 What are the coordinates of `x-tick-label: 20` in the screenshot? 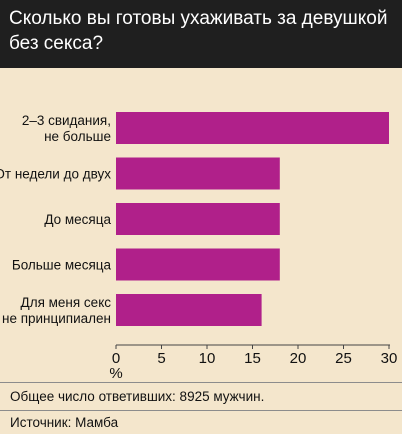 It's located at (298, 358).